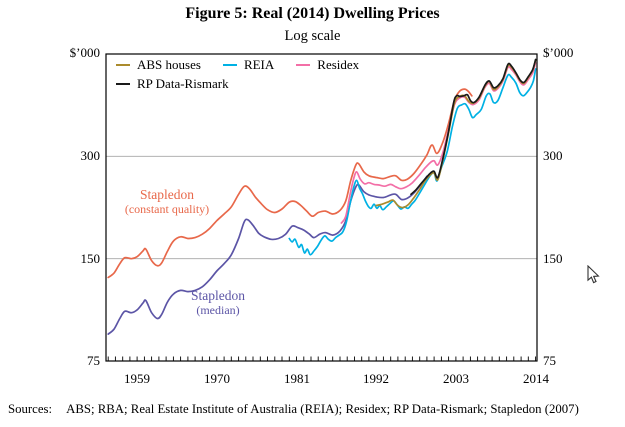  What do you see at coordinates (84, 52) in the screenshot?
I see `y-axis-unit-label-left: $’000` at bounding box center [84, 52].